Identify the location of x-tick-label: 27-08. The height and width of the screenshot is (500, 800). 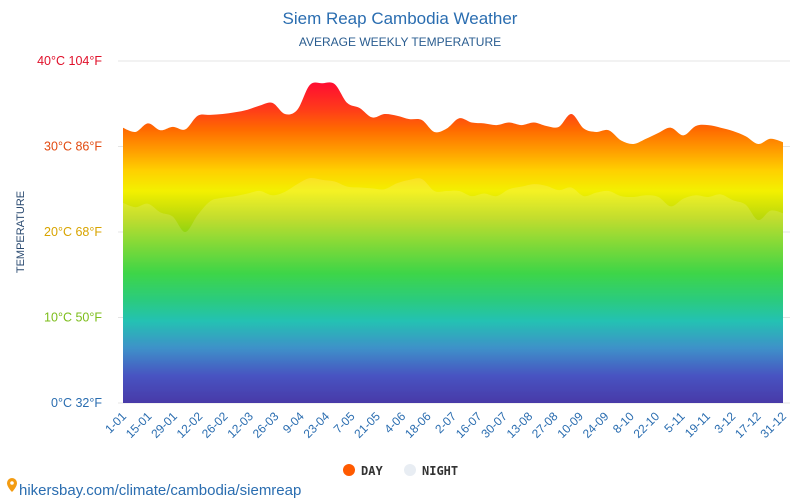
(545, 425).